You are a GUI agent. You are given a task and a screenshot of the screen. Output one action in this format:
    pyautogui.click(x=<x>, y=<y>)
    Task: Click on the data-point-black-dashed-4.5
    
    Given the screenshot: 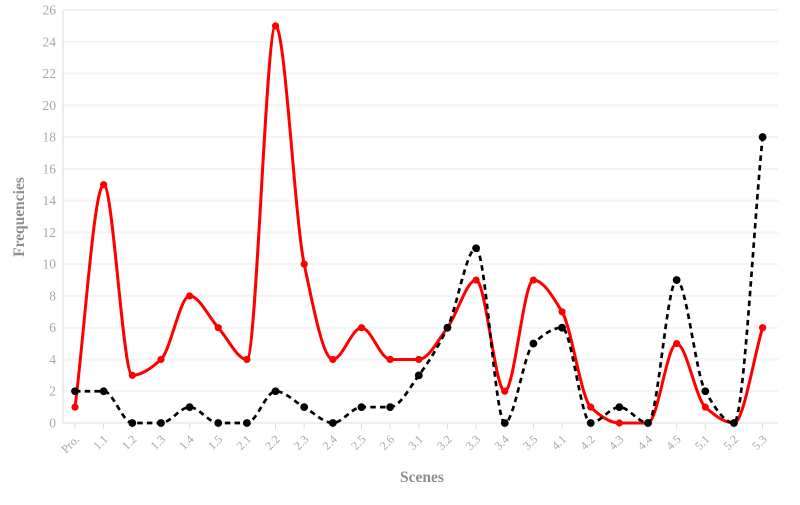 What is the action you would take?
    pyautogui.click(x=676, y=280)
    